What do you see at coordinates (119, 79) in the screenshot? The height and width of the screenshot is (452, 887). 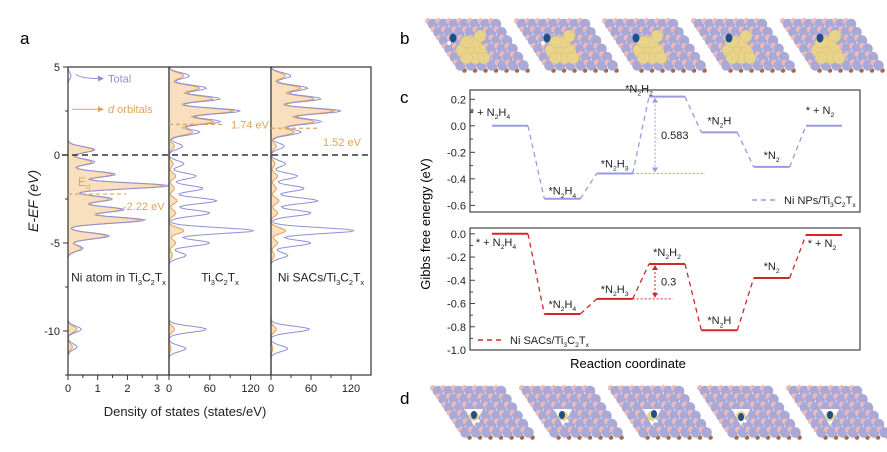 I see `legend-total-label: Total` at bounding box center [119, 79].